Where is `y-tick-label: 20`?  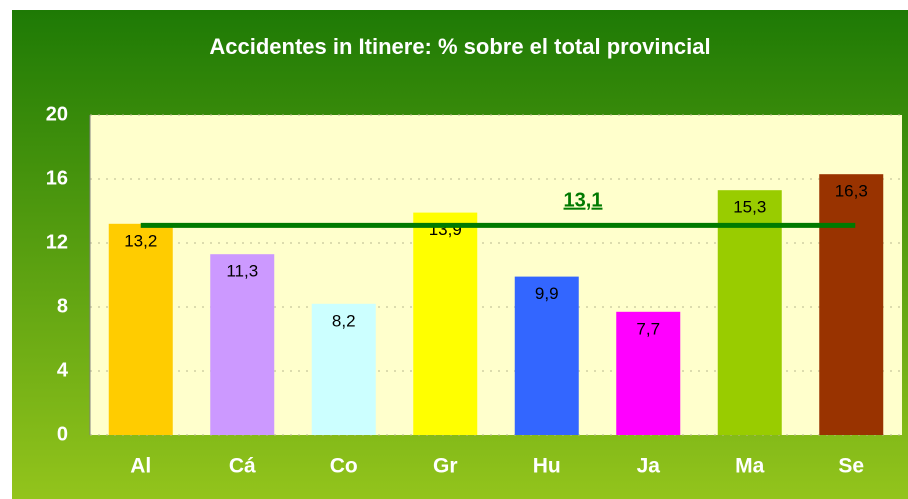 y-tick-label: 20 is located at coordinates (57, 114).